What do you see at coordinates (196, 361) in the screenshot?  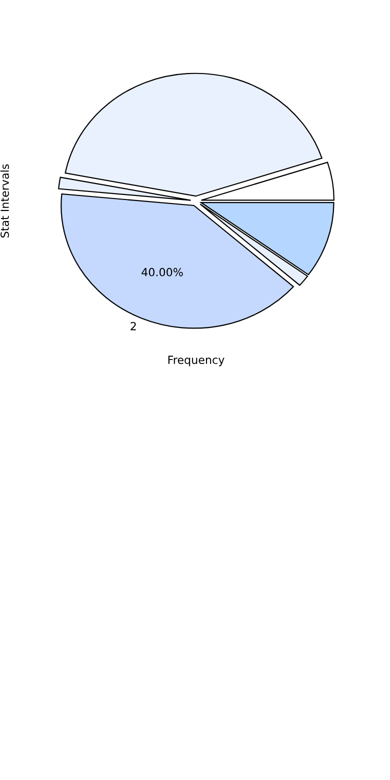 I see `text: Frequency` at bounding box center [196, 361].